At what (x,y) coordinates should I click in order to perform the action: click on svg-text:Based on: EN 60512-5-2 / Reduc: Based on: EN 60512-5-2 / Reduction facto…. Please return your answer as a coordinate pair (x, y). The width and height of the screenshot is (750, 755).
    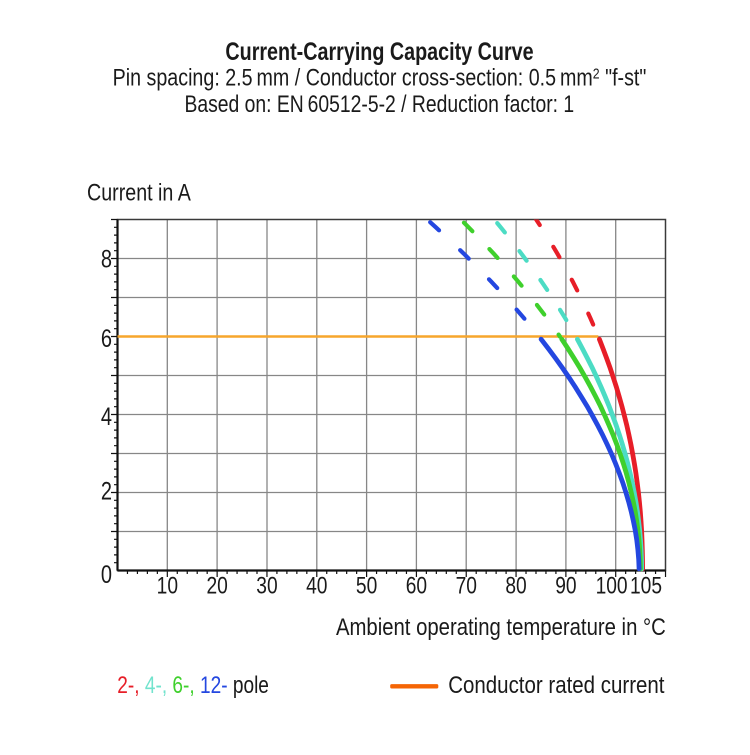
    Looking at the image, I should click on (379, 104).